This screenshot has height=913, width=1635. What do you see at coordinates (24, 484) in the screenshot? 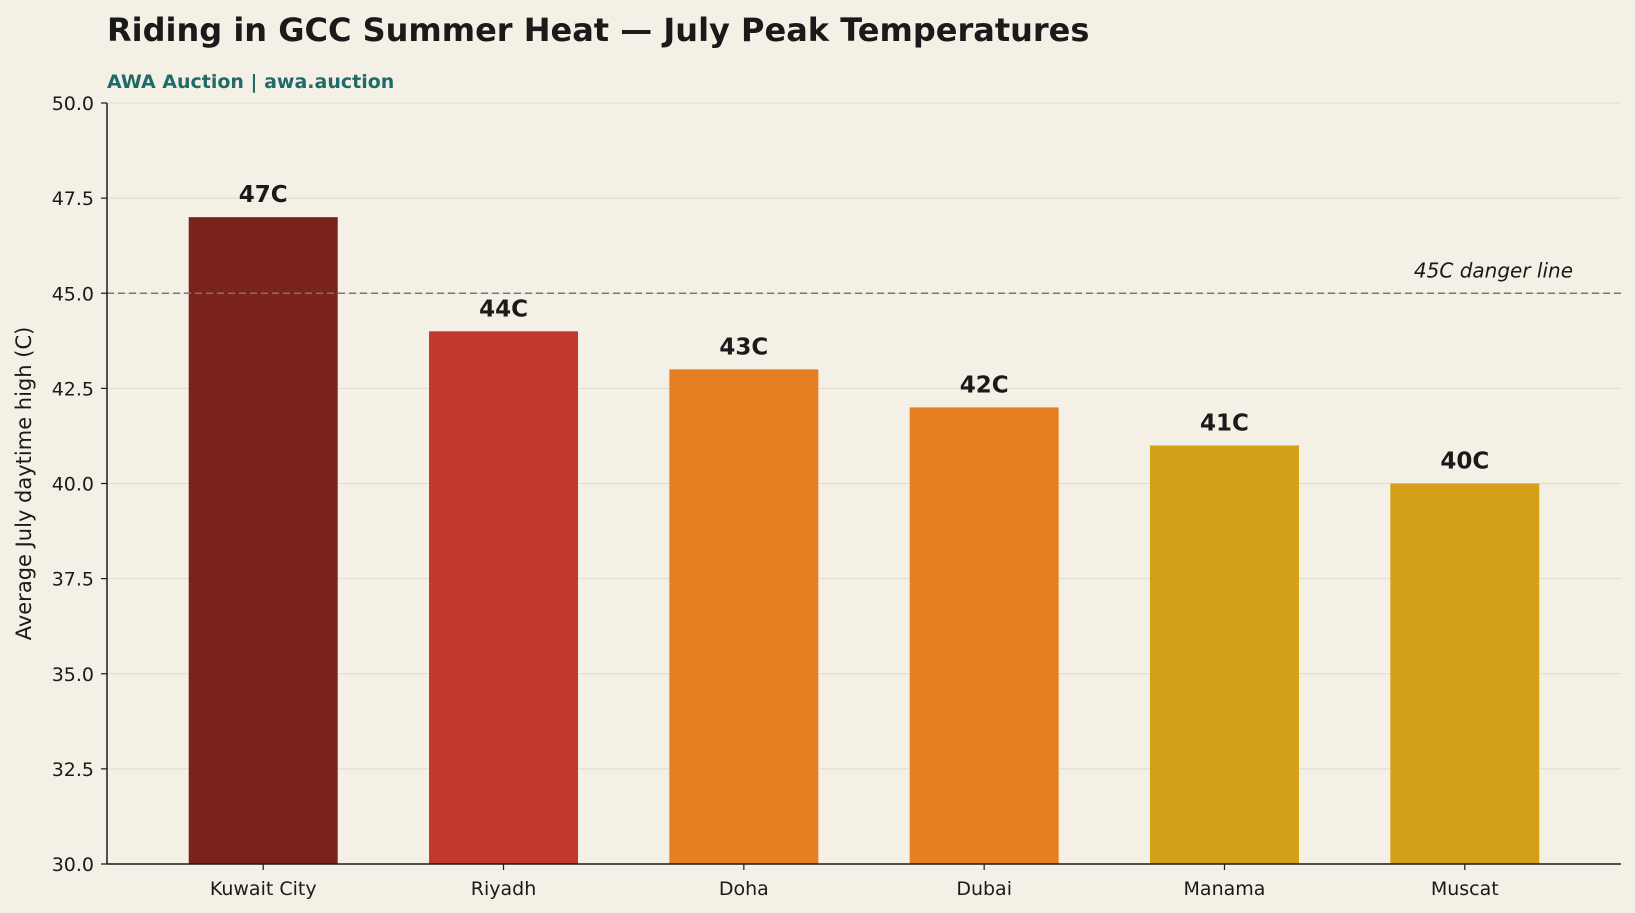
I see `y-axis-title: Average July daytime high (C)` at bounding box center [24, 484].